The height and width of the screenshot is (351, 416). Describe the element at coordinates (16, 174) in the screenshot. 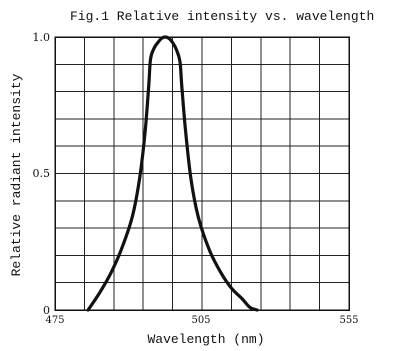

I see `y-axis-label: Relative radiant intensity` at that location.